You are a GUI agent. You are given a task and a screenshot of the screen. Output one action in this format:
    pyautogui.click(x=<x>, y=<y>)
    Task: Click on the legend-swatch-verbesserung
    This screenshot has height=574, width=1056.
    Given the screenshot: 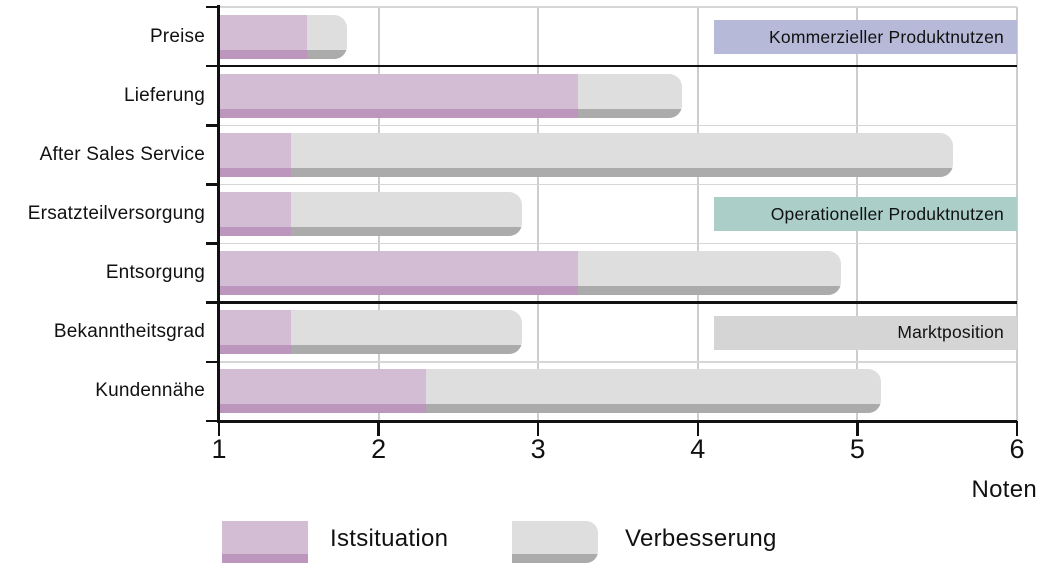 What is the action you would take?
    pyautogui.click(x=555, y=542)
    